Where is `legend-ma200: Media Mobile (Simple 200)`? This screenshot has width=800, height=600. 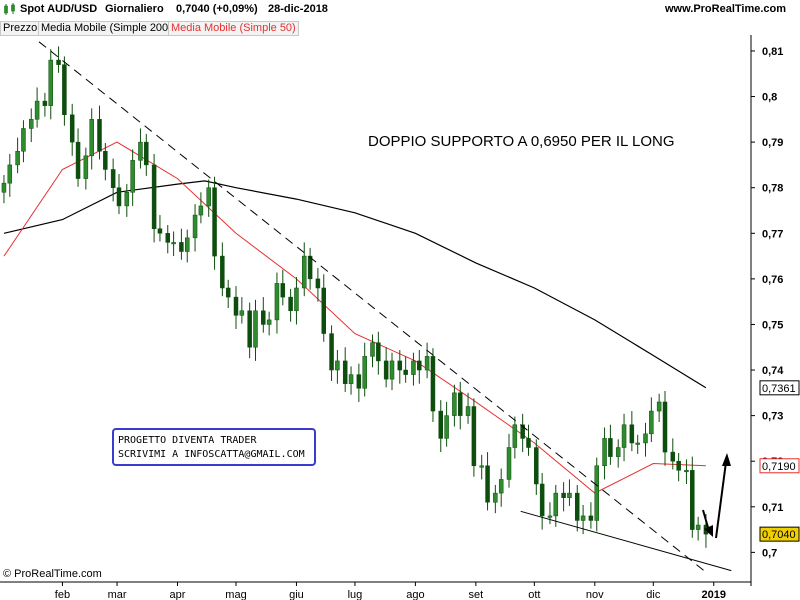 legend-ma200: Media Mobile (Simple 200) is located at coordinates (106, 28).